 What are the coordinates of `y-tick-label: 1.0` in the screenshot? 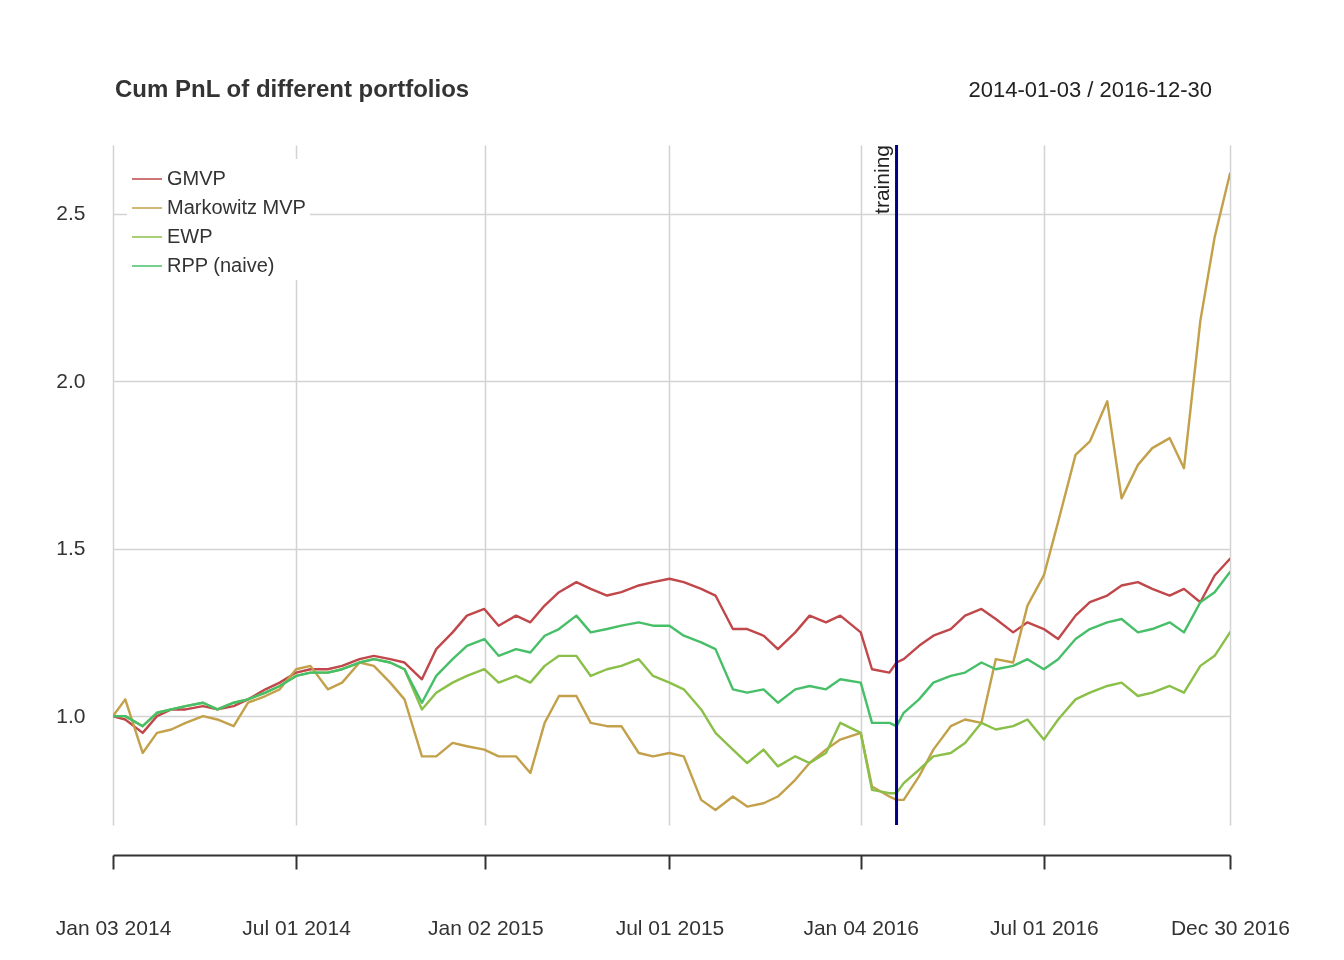 It's located at (71, 715).